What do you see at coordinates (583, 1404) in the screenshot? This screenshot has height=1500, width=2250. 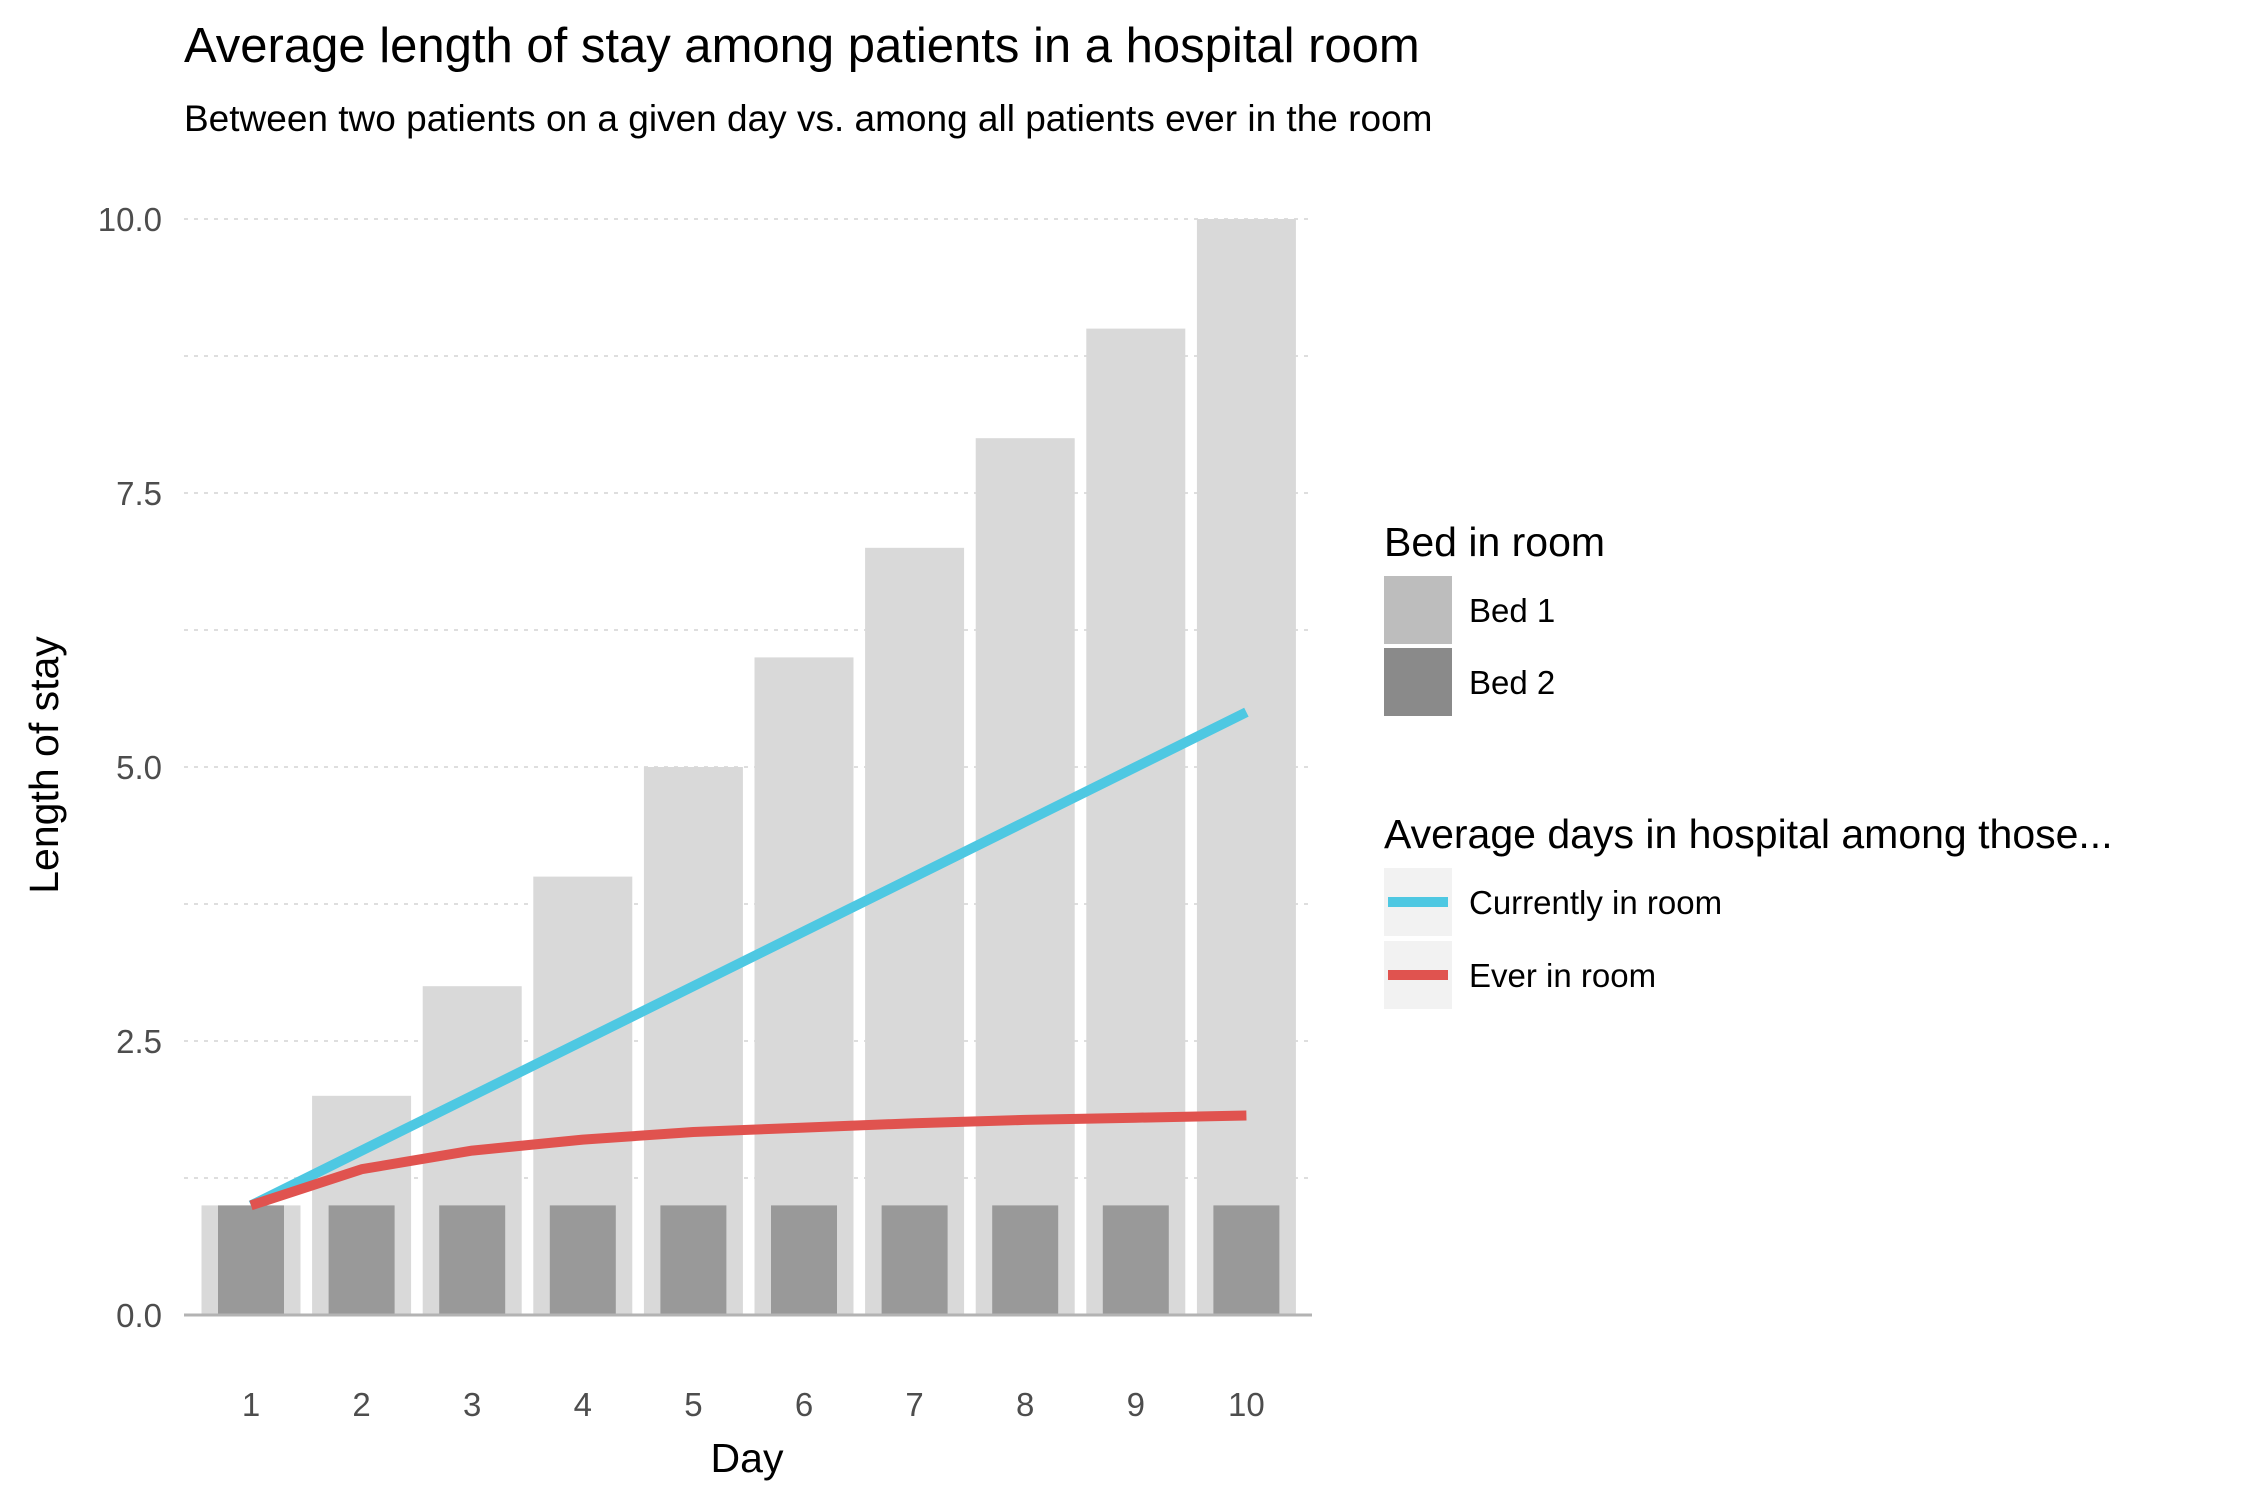 I see `x-tick-label: 4` at bounding box center [583, 1404].